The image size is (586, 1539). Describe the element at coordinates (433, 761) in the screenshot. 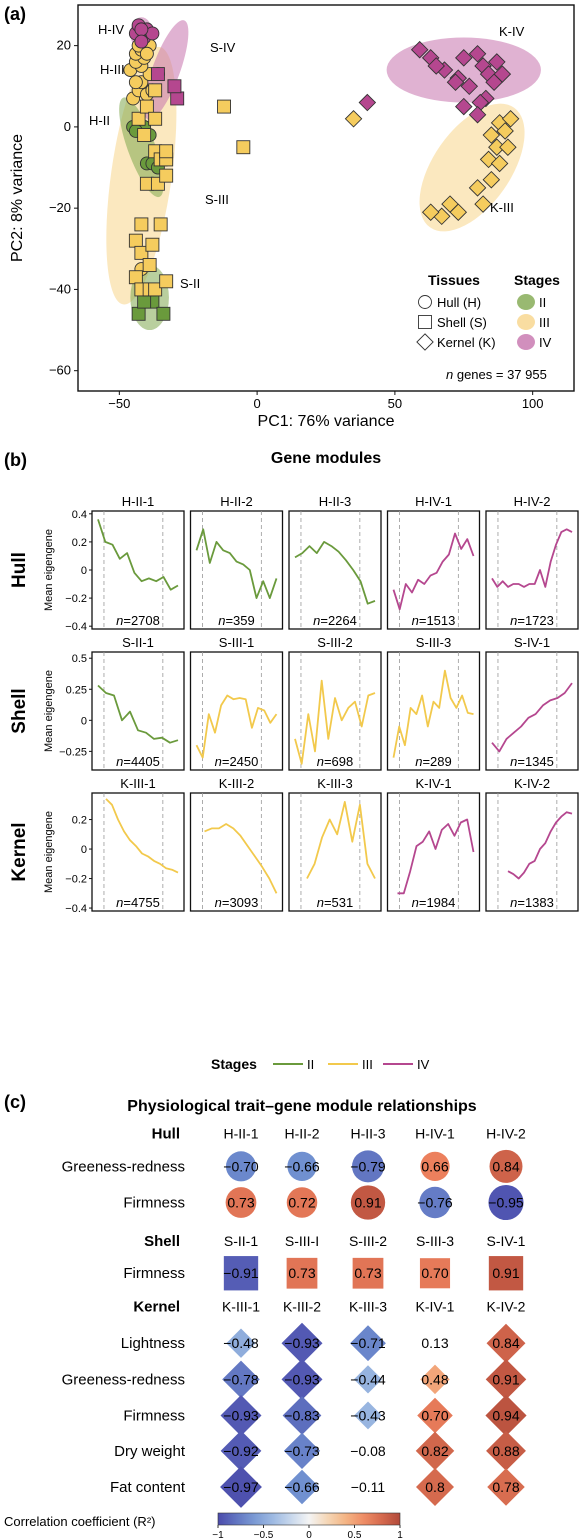

I see `module-gene-count: n=289` at that location.